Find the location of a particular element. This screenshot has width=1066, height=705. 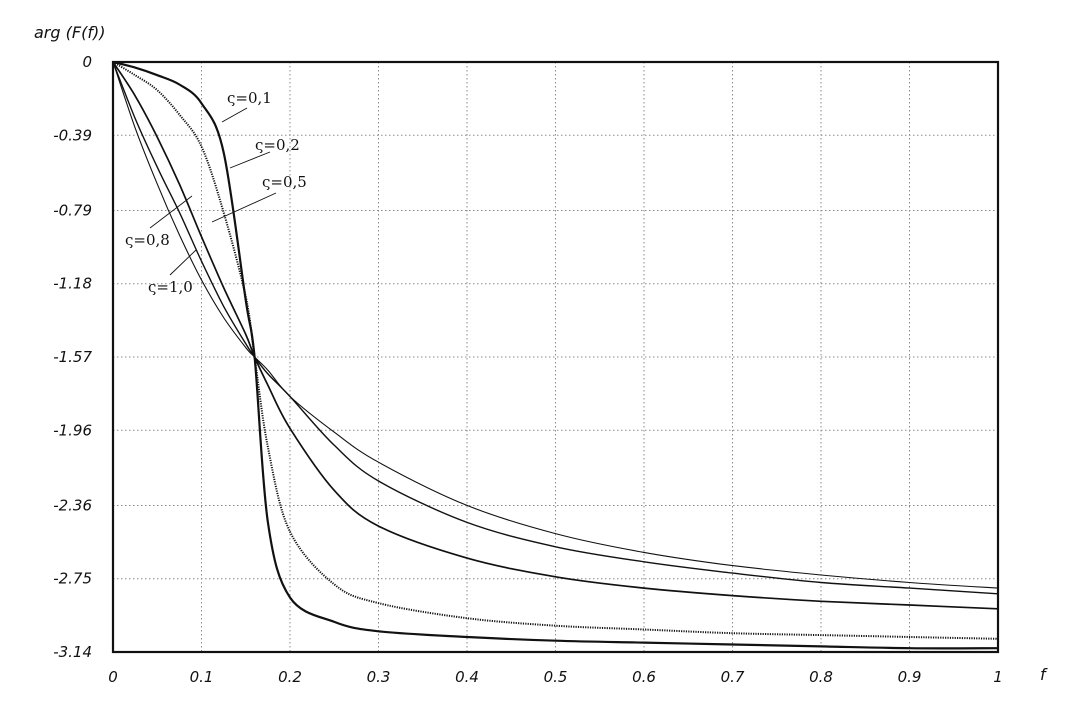

x-tick-label: 0.6 is located at coordinates (644, 677).